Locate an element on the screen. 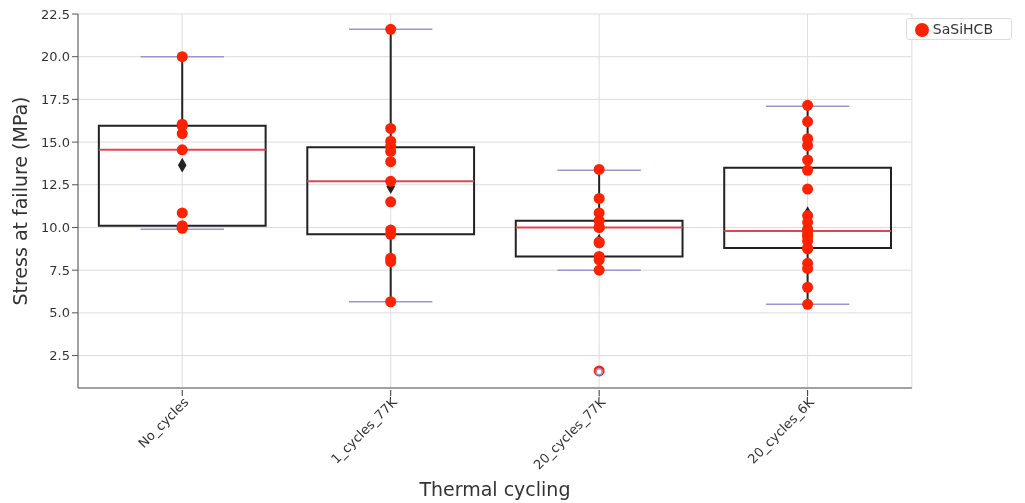  legend-label: SaSiHCB is located at coordinates (962, 29).